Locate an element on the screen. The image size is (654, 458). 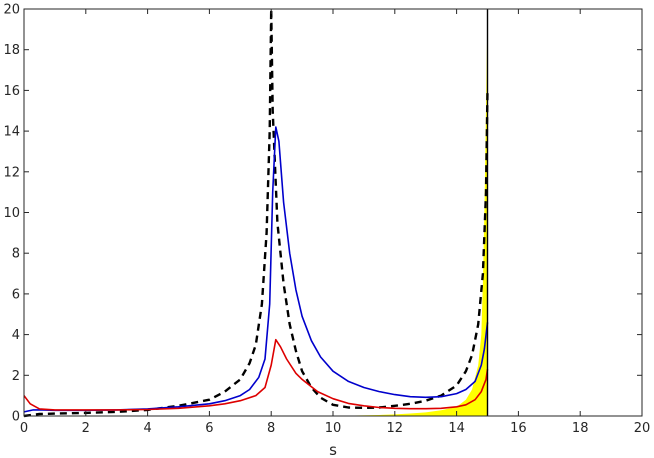
y-tick-label: 16 is located at coordinates (11, 91).